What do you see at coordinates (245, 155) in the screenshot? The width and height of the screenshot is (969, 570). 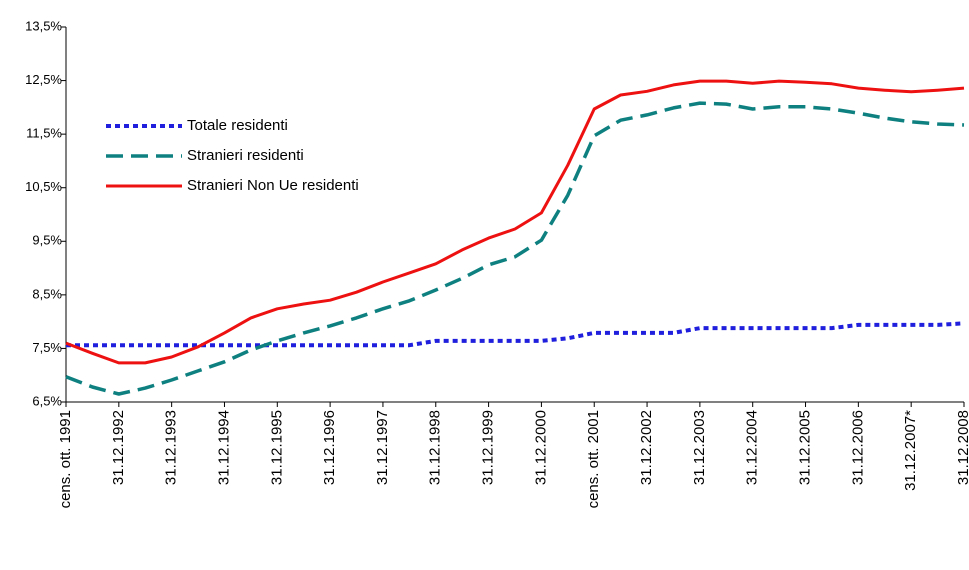 I see `legend-label: Stranieri residenti` at bounding box center [245, 155].